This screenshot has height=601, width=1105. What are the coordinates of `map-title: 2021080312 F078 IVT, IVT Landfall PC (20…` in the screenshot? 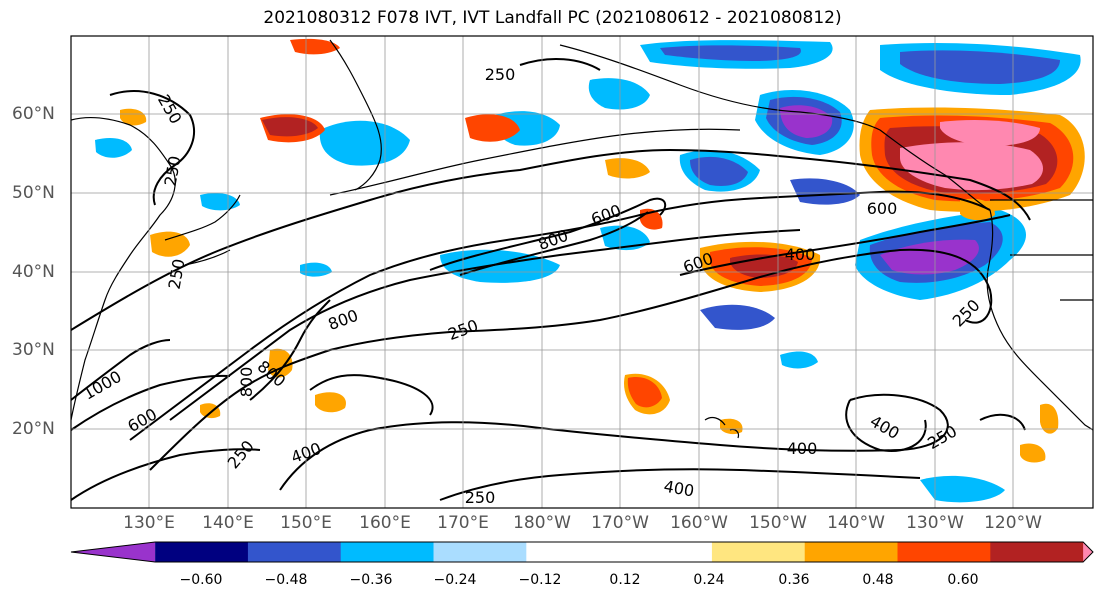 It's located at (552, 18).